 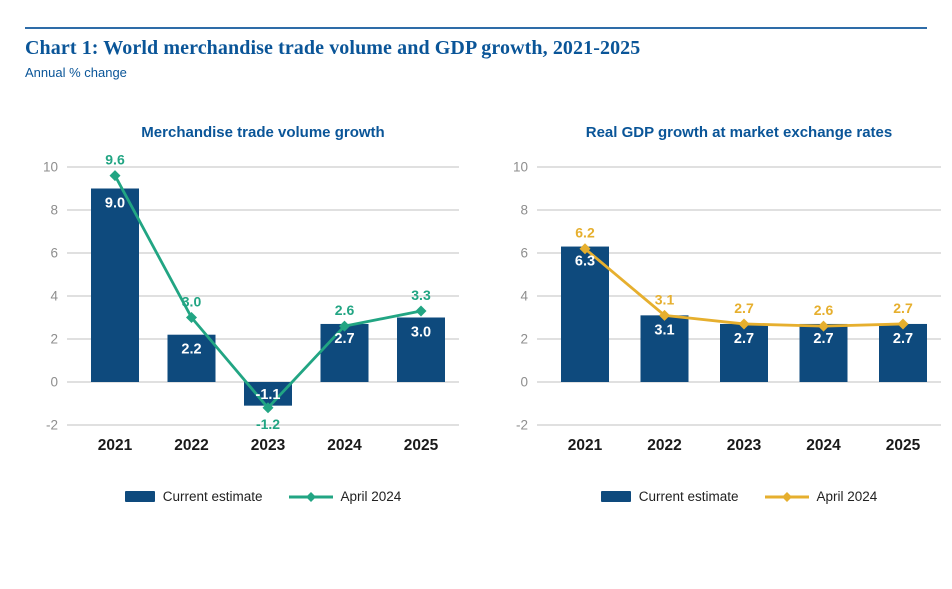 I want to click on point-value-label: 3.3, so click(x=421, y=295).